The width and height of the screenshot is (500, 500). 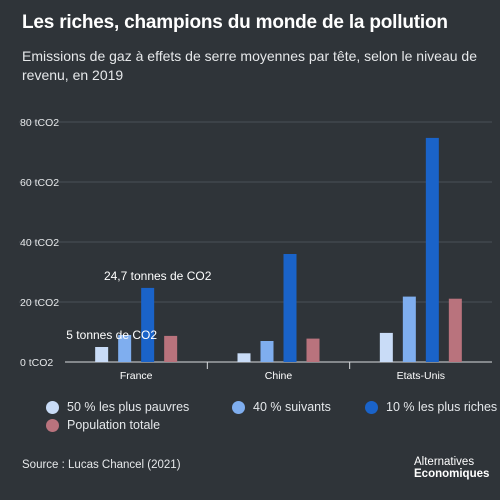 I want to click on legend-label: Population totale, so click(x=114, y=425).